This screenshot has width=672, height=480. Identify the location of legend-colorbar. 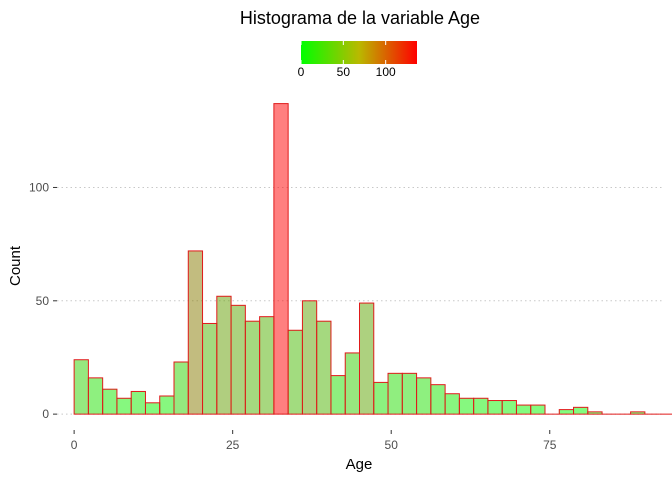
(359, 52).